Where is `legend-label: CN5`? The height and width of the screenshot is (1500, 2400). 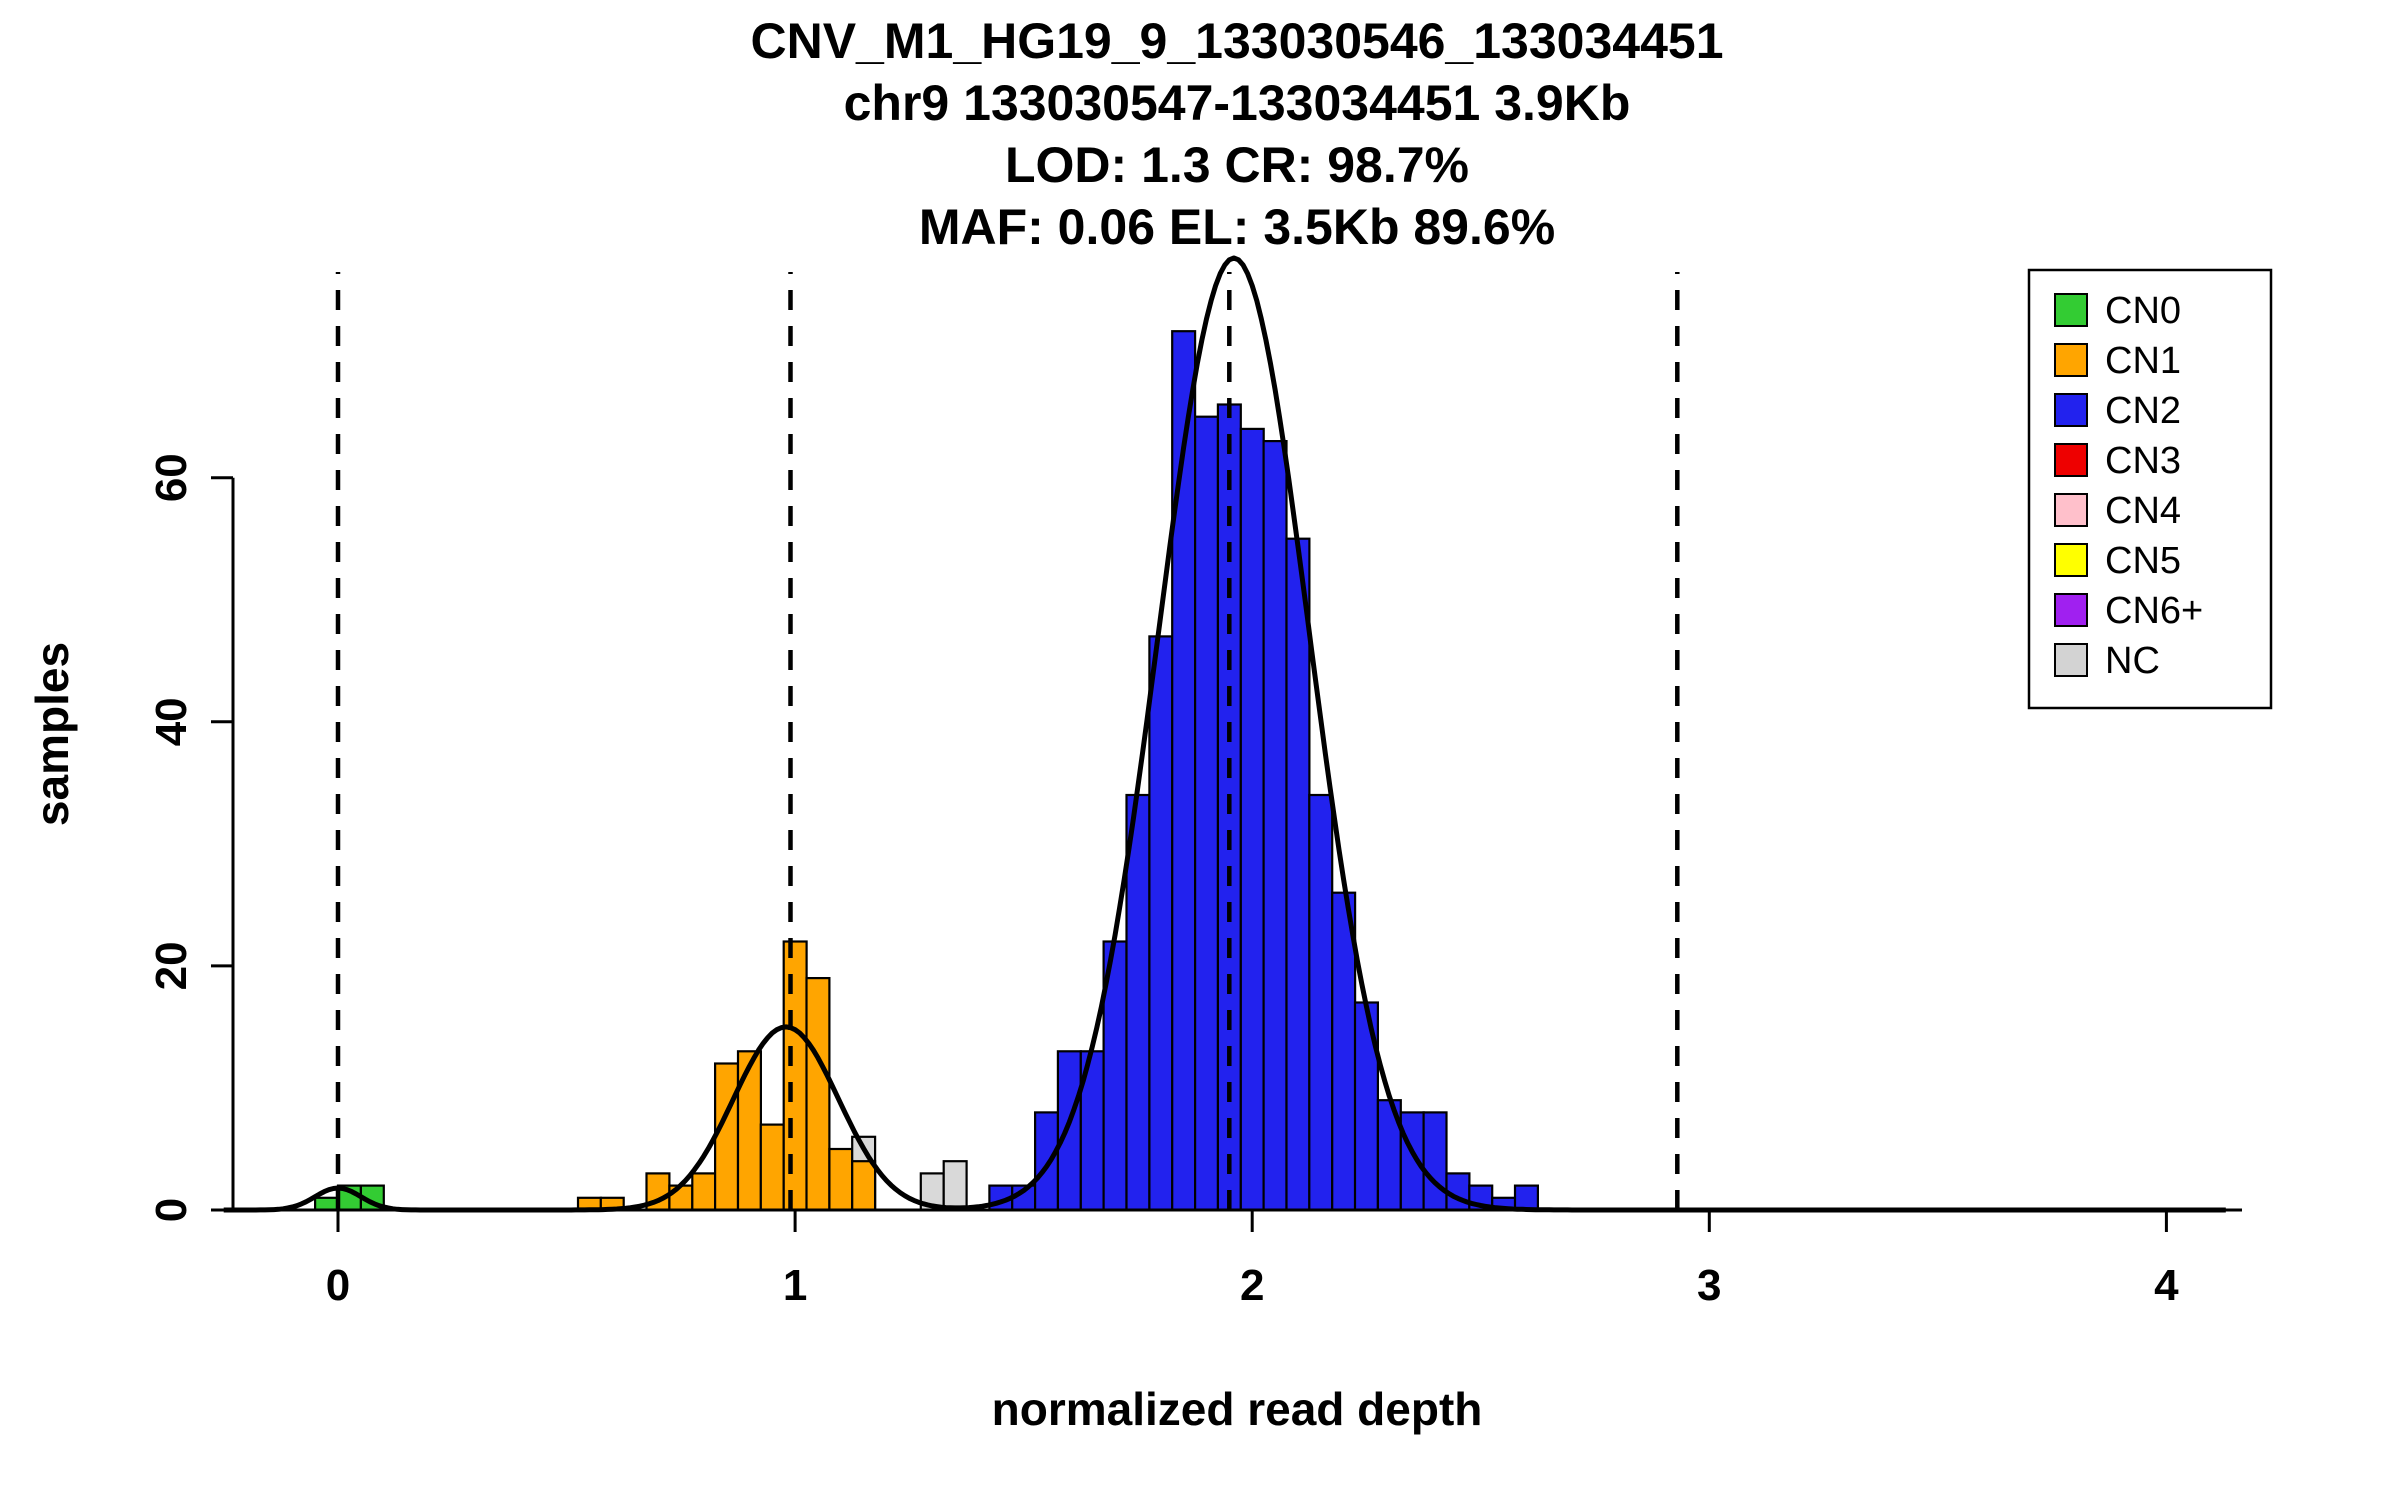 legend-label: CN5 is located at coordinates (2143, 561).